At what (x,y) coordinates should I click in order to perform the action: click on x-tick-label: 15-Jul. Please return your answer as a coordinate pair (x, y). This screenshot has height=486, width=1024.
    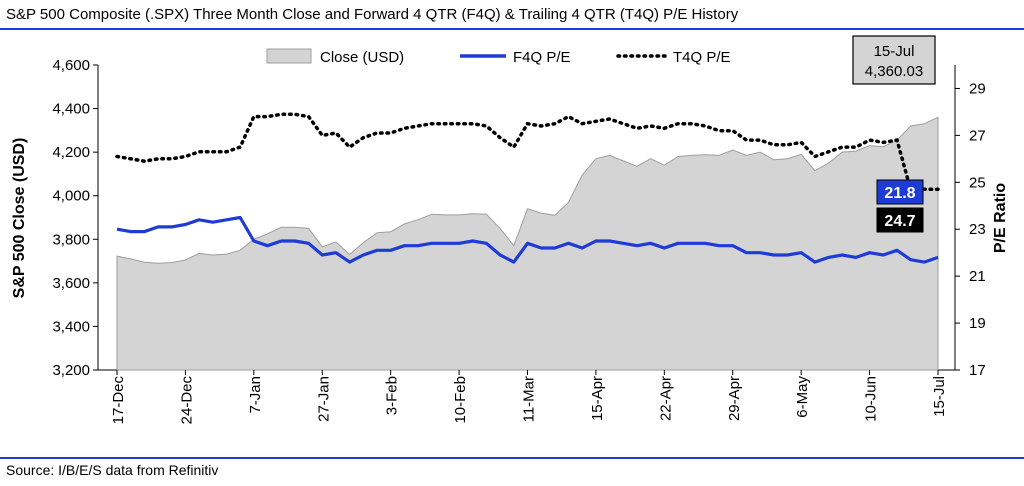
    Looking at the image, I should click on (939, 396).